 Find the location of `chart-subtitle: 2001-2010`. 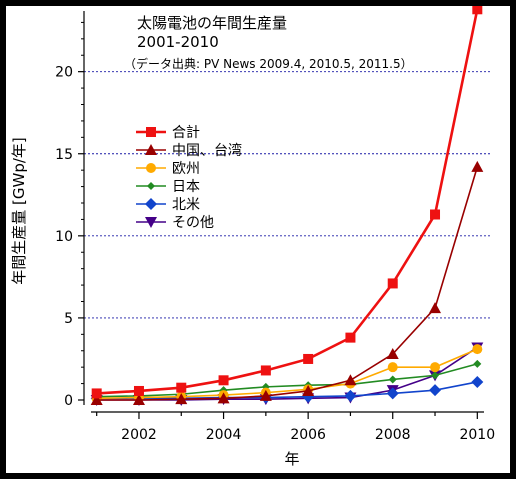

chart-subtitle: 2001-2010 is located at coordinates (178, 42).